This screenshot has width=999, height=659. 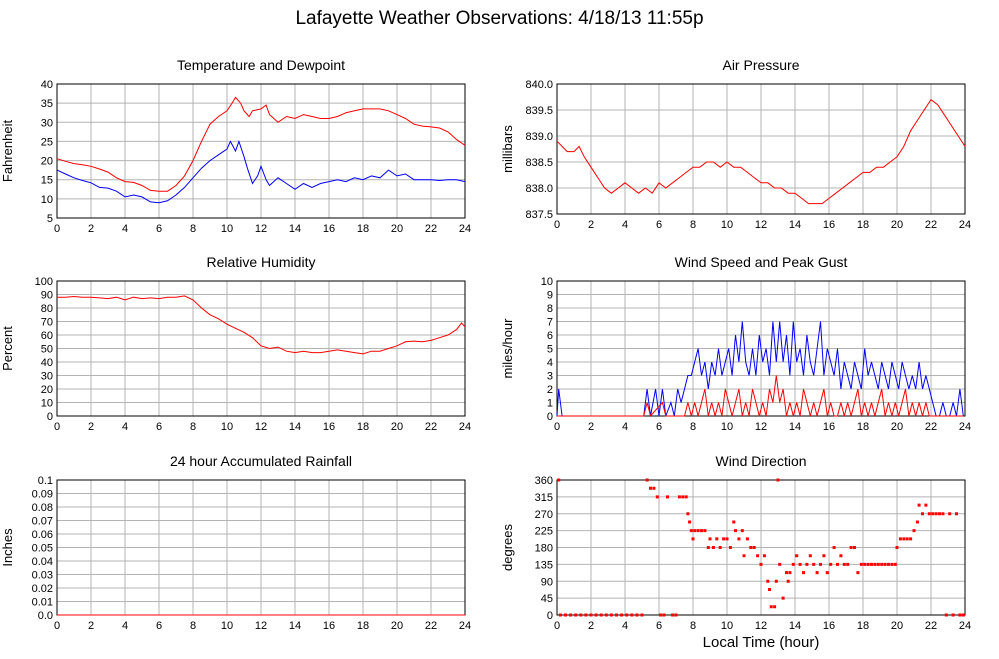 I want to click on y-tick-label: 8, so click(x=550, y=309).